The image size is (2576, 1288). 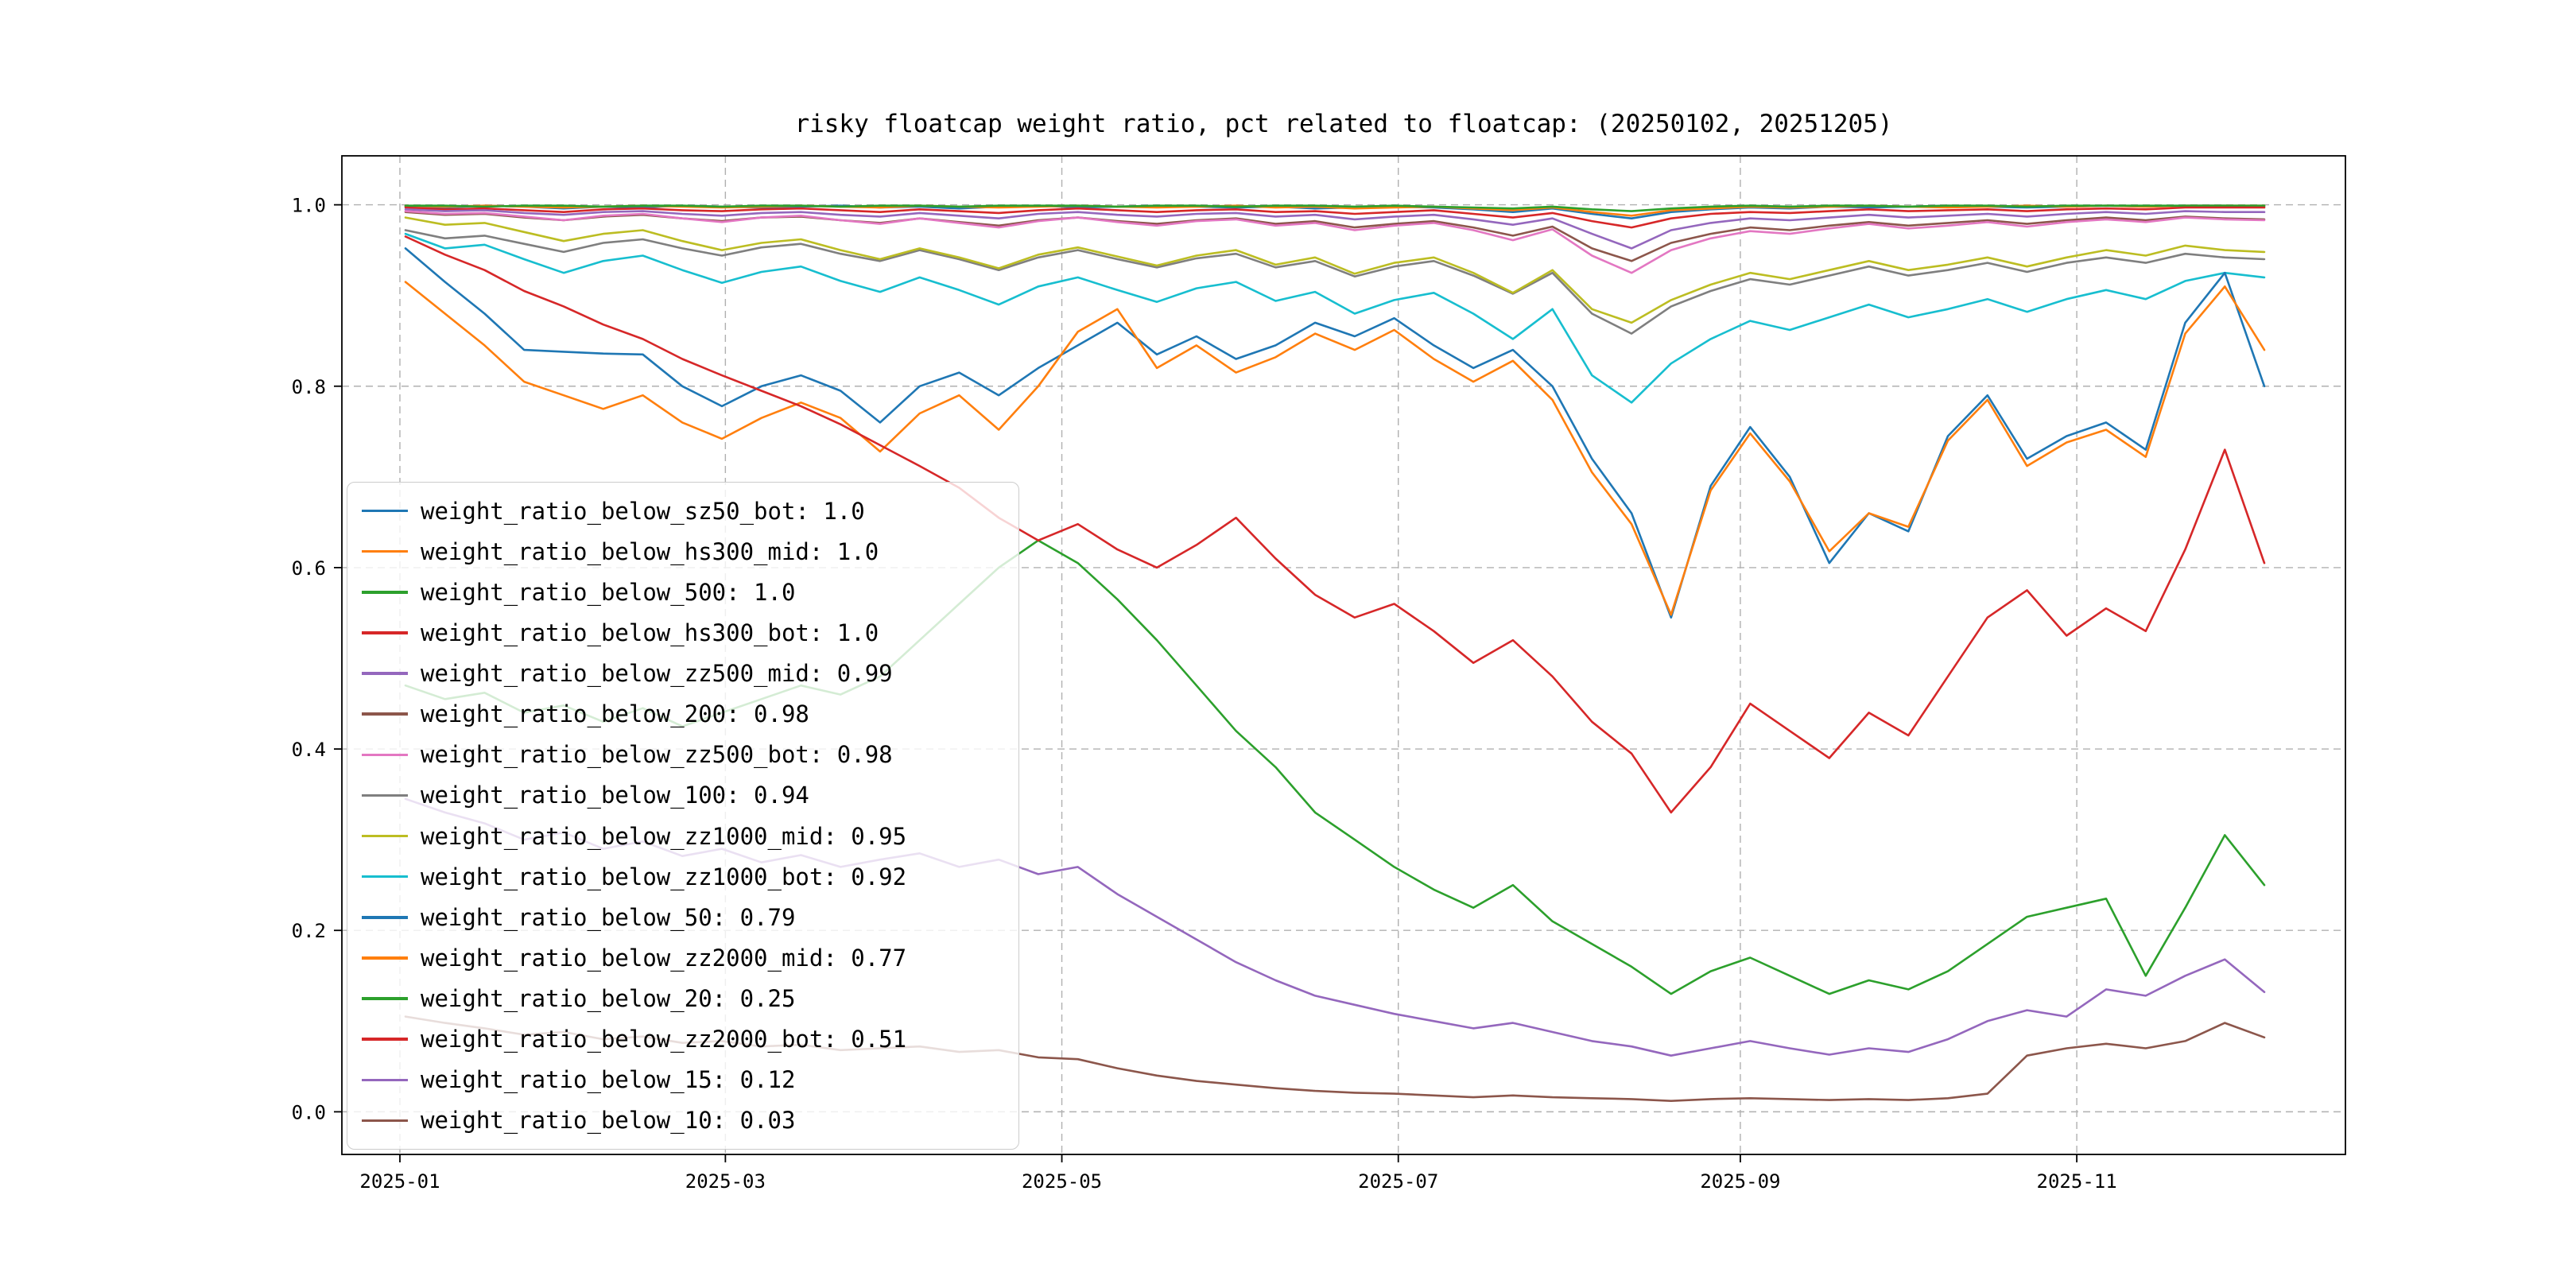 What do you see at coordinates (309, 931) in the screenshot?
I see `y-tick-label: 0.2` at bounding box center [309, 931].